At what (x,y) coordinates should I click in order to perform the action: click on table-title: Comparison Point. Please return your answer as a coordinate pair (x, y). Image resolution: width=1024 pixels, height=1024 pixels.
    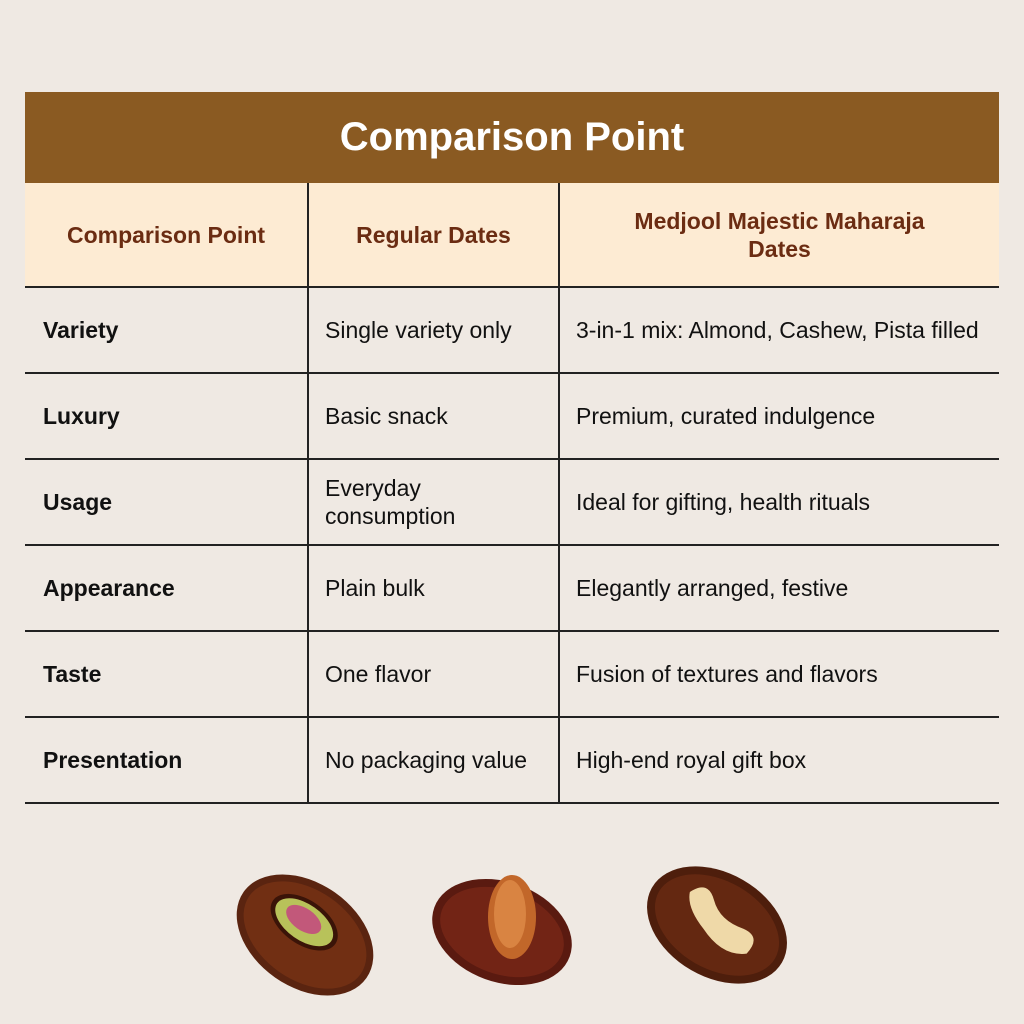
    Looking at the image, I should click on (512, 137).